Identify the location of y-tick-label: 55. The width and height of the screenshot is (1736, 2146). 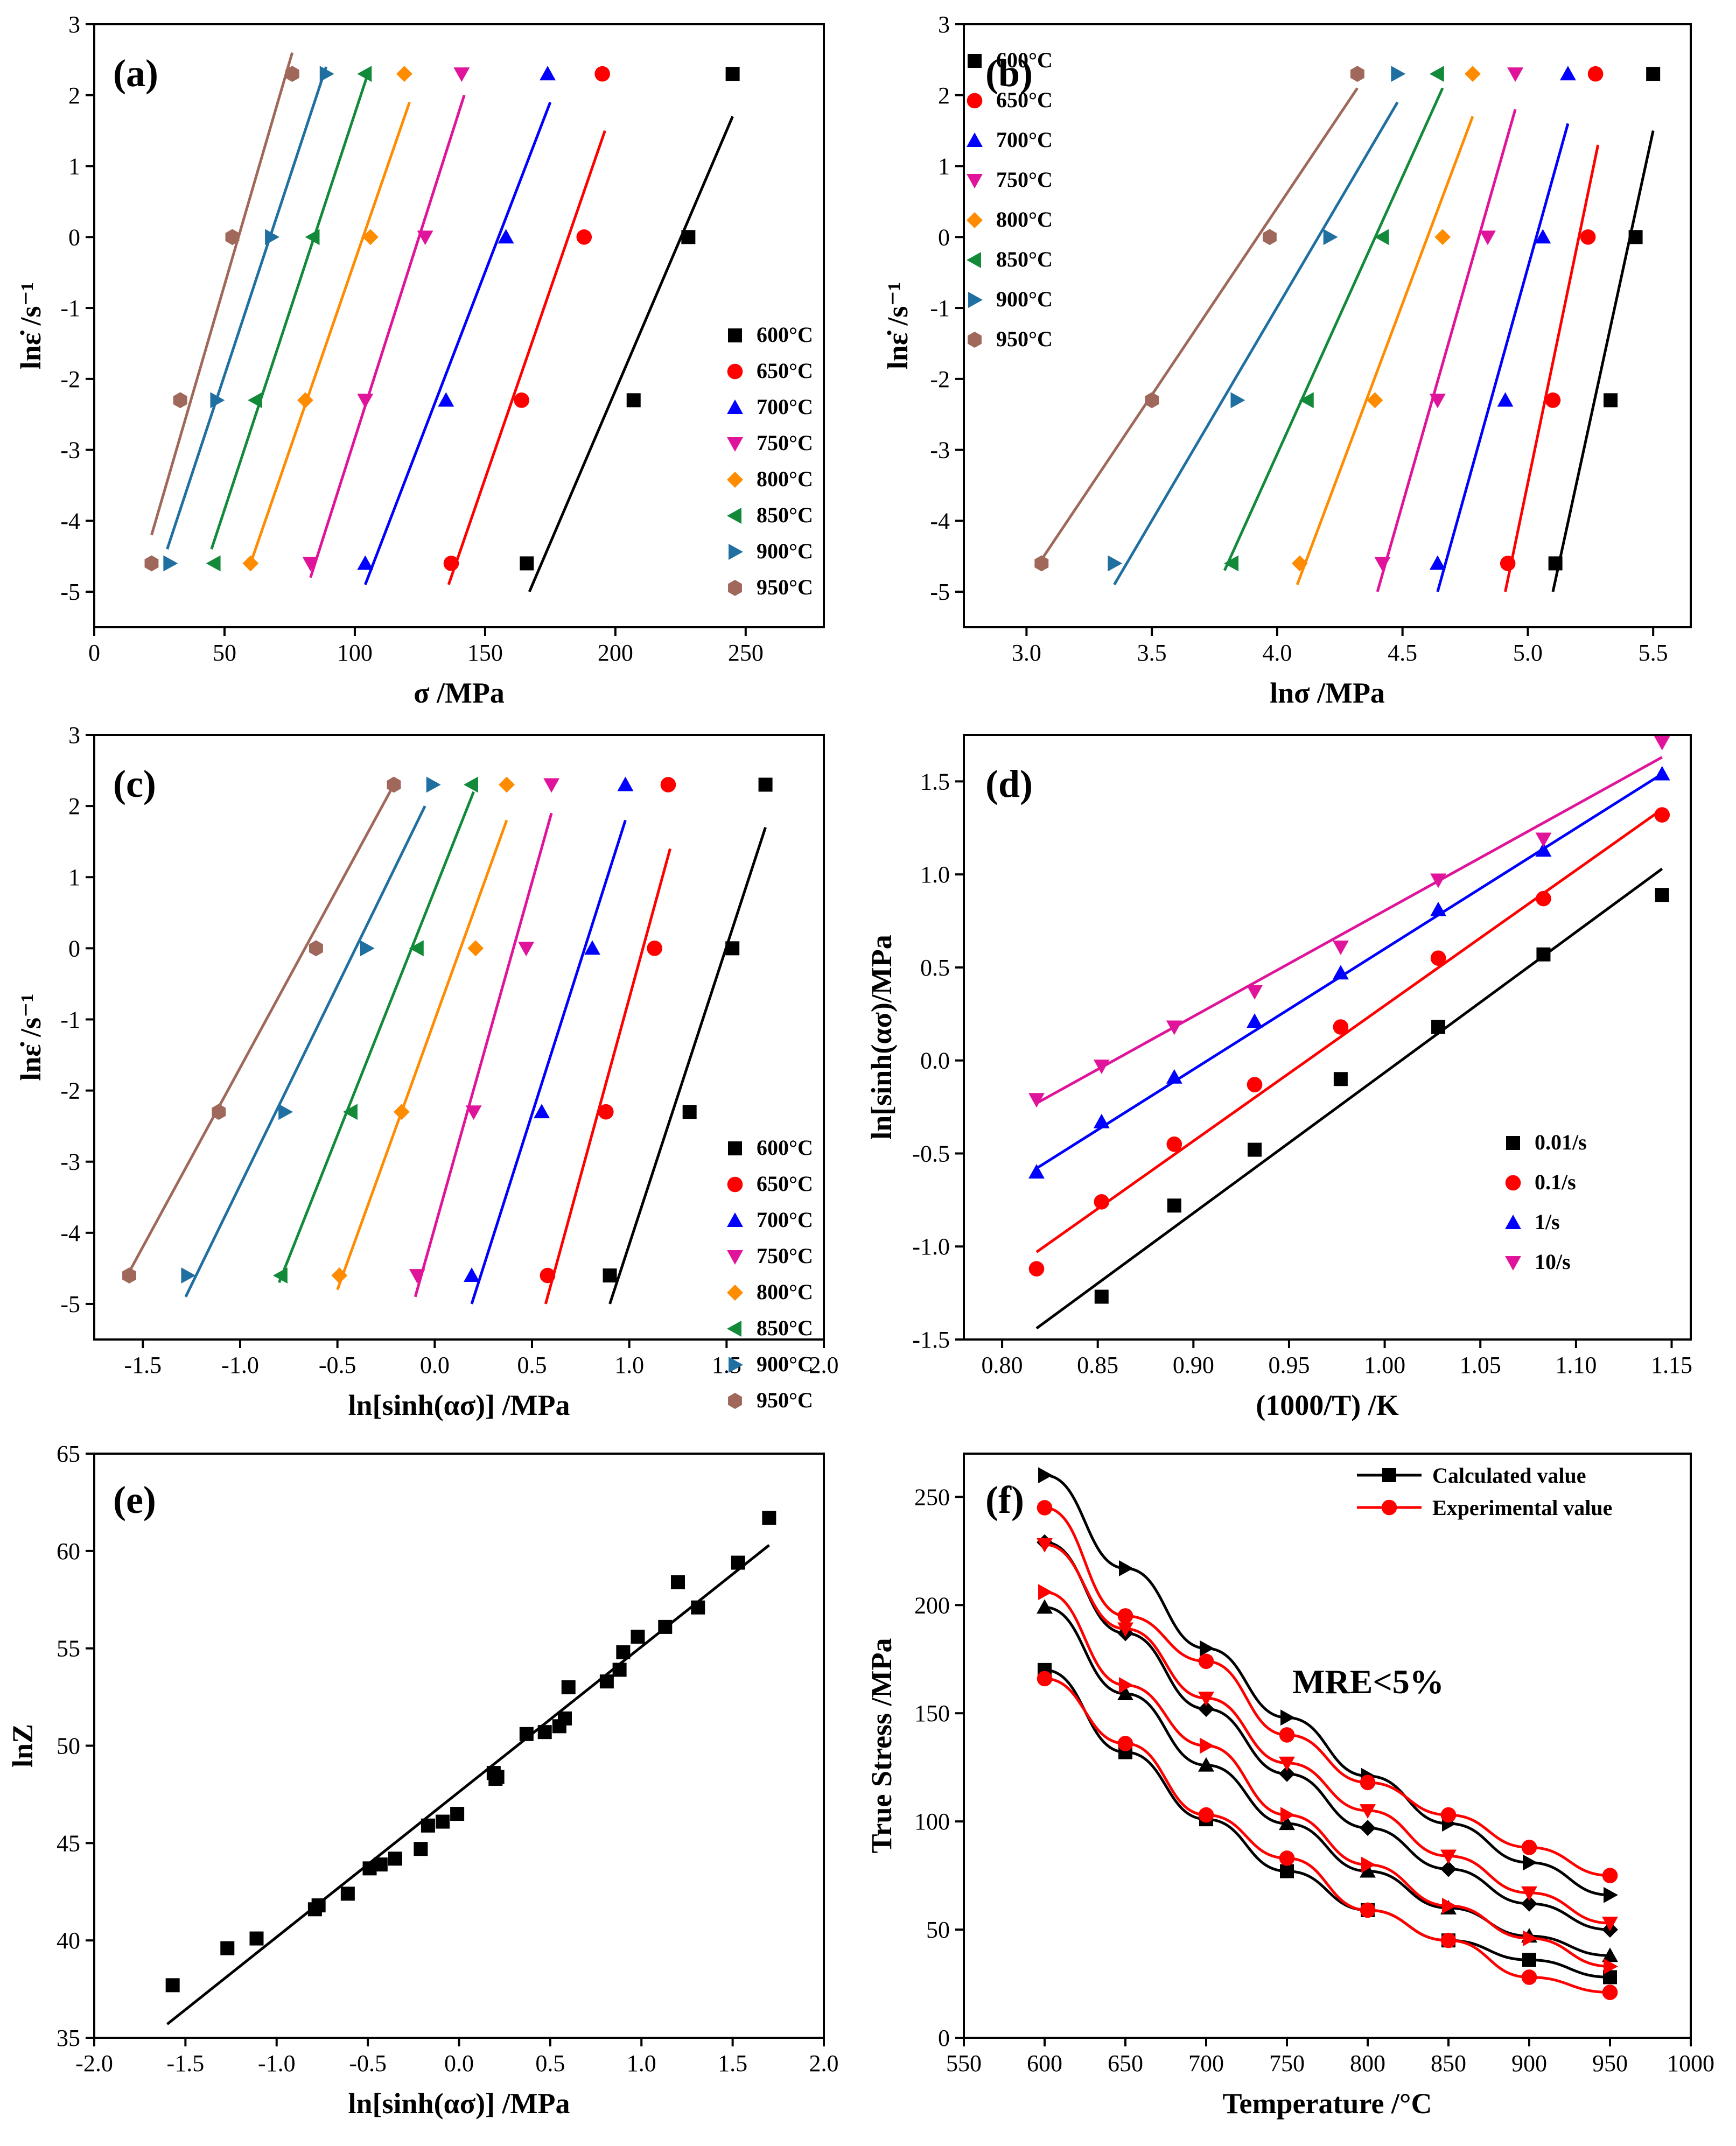
(68, 1649).